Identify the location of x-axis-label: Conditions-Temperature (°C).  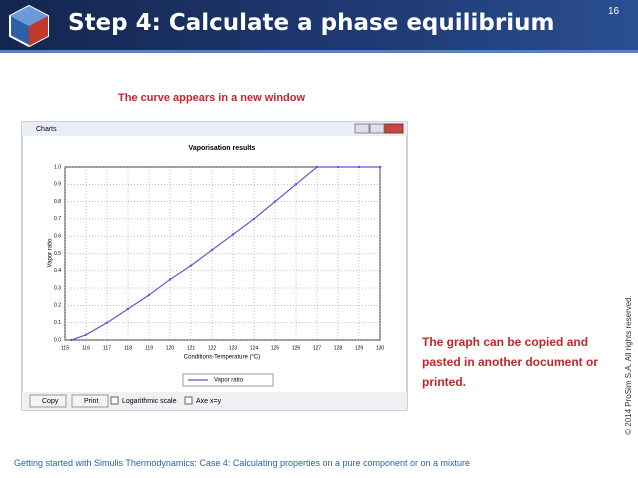
(222, 358).